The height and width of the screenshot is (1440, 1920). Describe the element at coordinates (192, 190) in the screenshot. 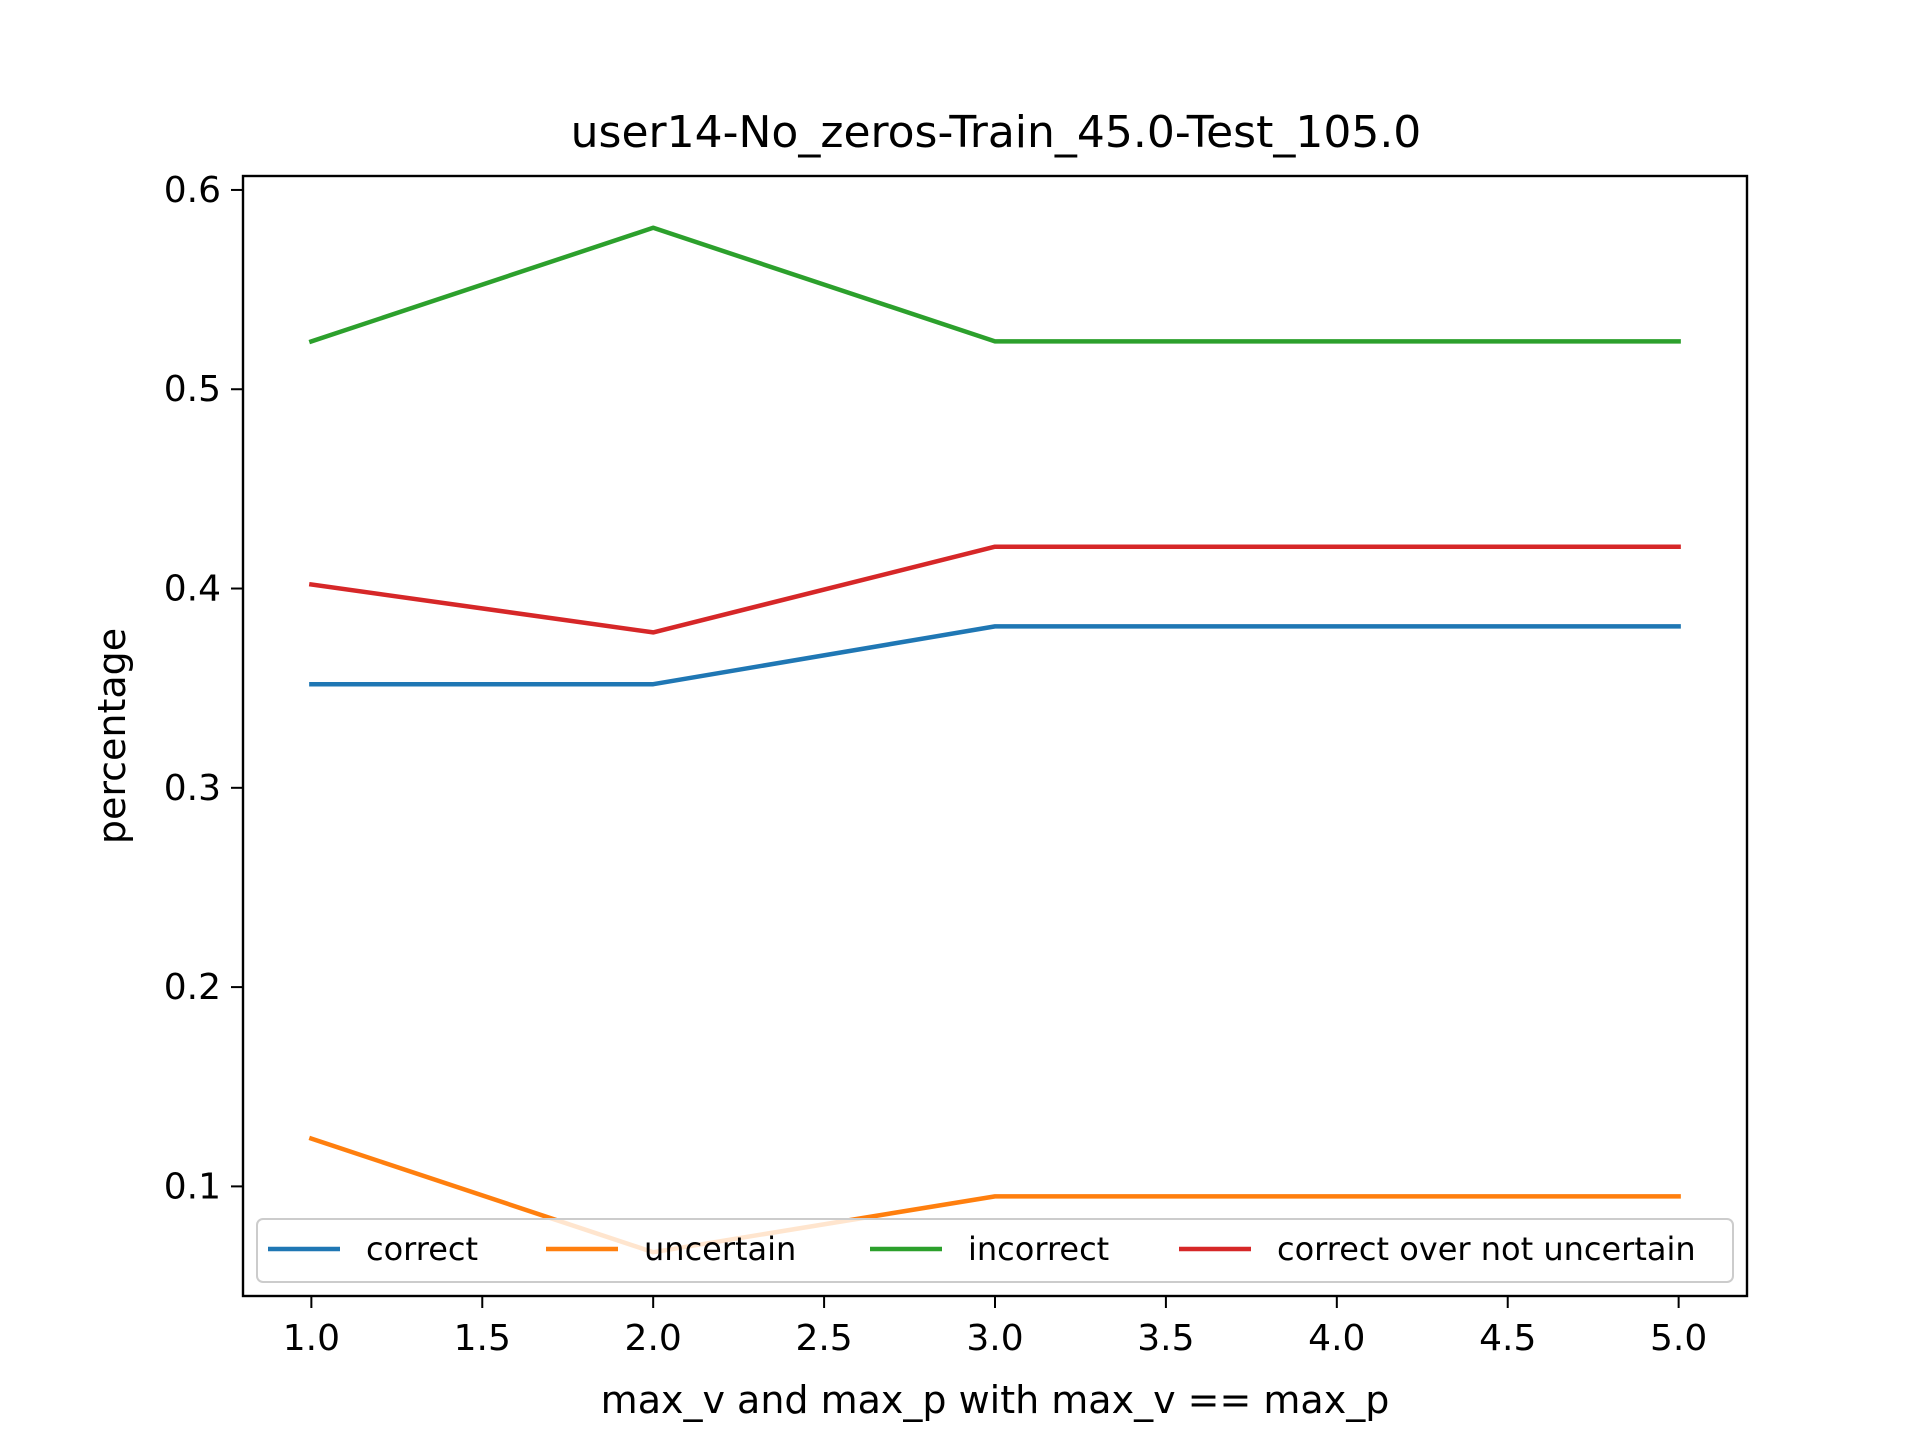

I see `y-tick-label: 0.6` at that location.